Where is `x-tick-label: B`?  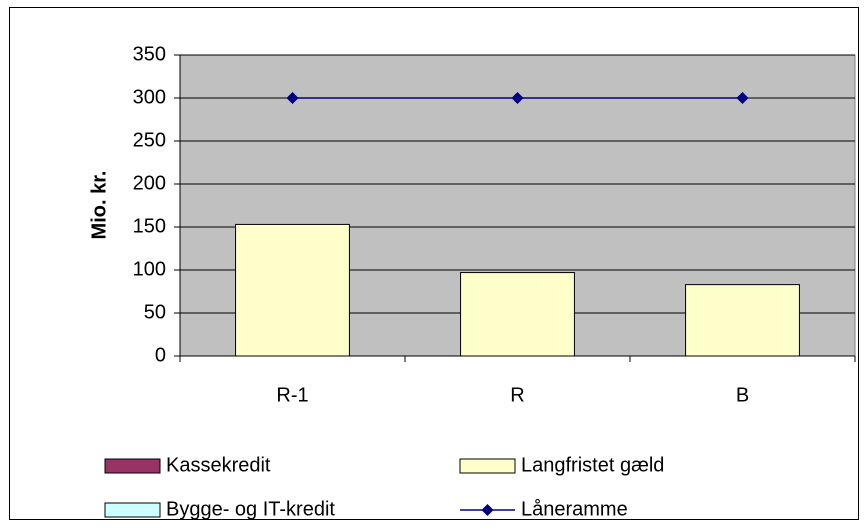 x-tick-label: B is located at coordinates (742, 395).